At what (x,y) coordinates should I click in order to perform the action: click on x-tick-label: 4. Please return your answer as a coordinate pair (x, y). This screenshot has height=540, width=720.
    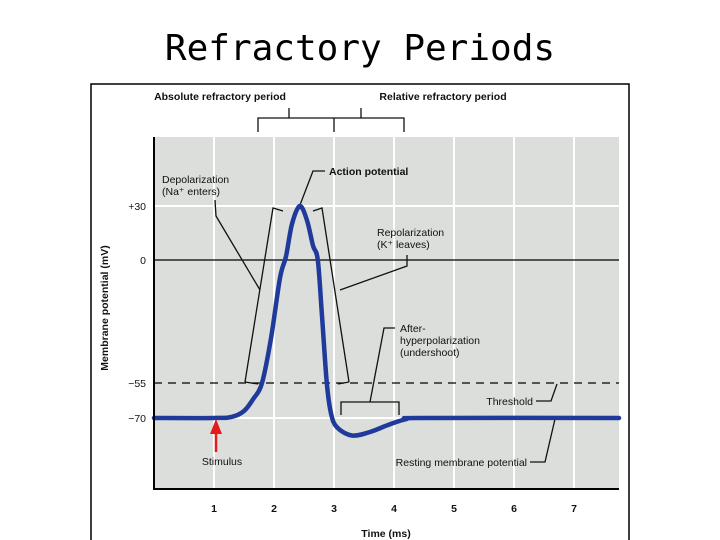
    Looking at the image, I should click on (394, 509).